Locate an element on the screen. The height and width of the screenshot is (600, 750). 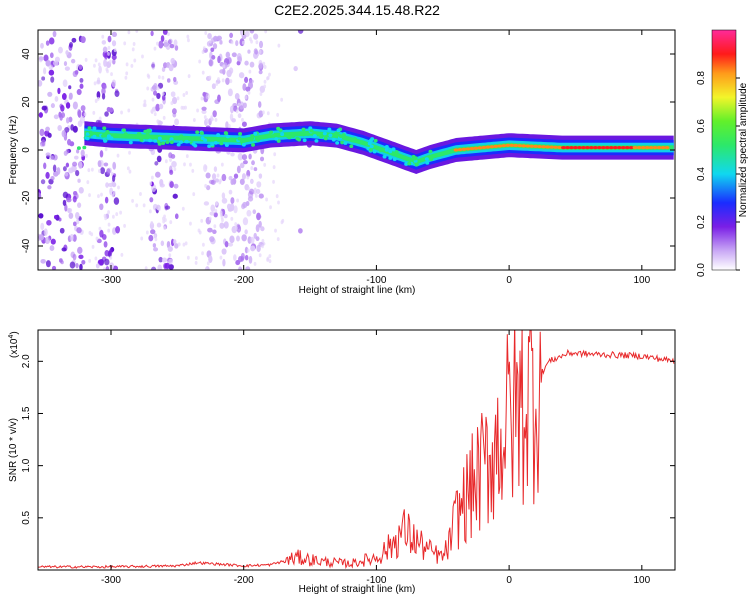
y-tick-label: 0.5 is located at coordinates (26, 517).